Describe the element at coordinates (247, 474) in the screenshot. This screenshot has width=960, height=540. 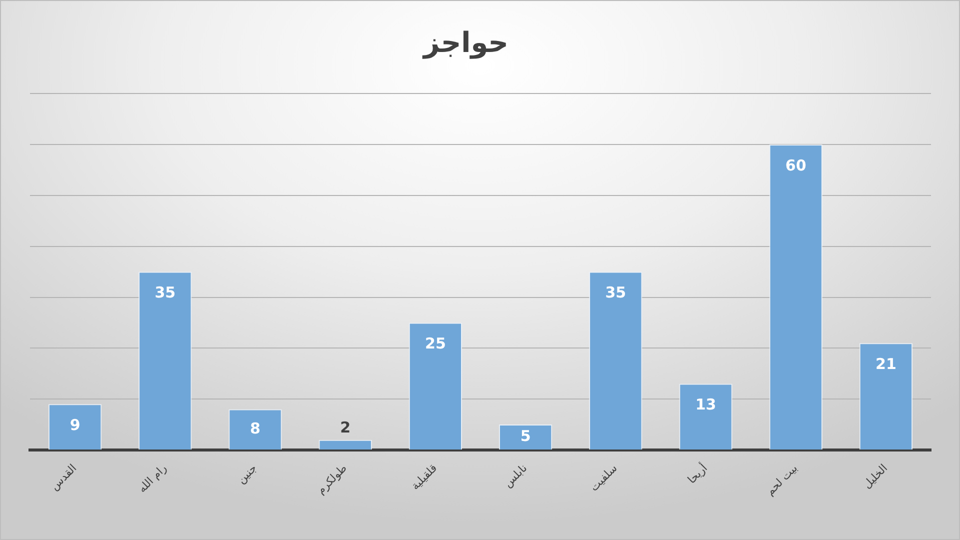
I see `x-tick-label: جنين` at that location.